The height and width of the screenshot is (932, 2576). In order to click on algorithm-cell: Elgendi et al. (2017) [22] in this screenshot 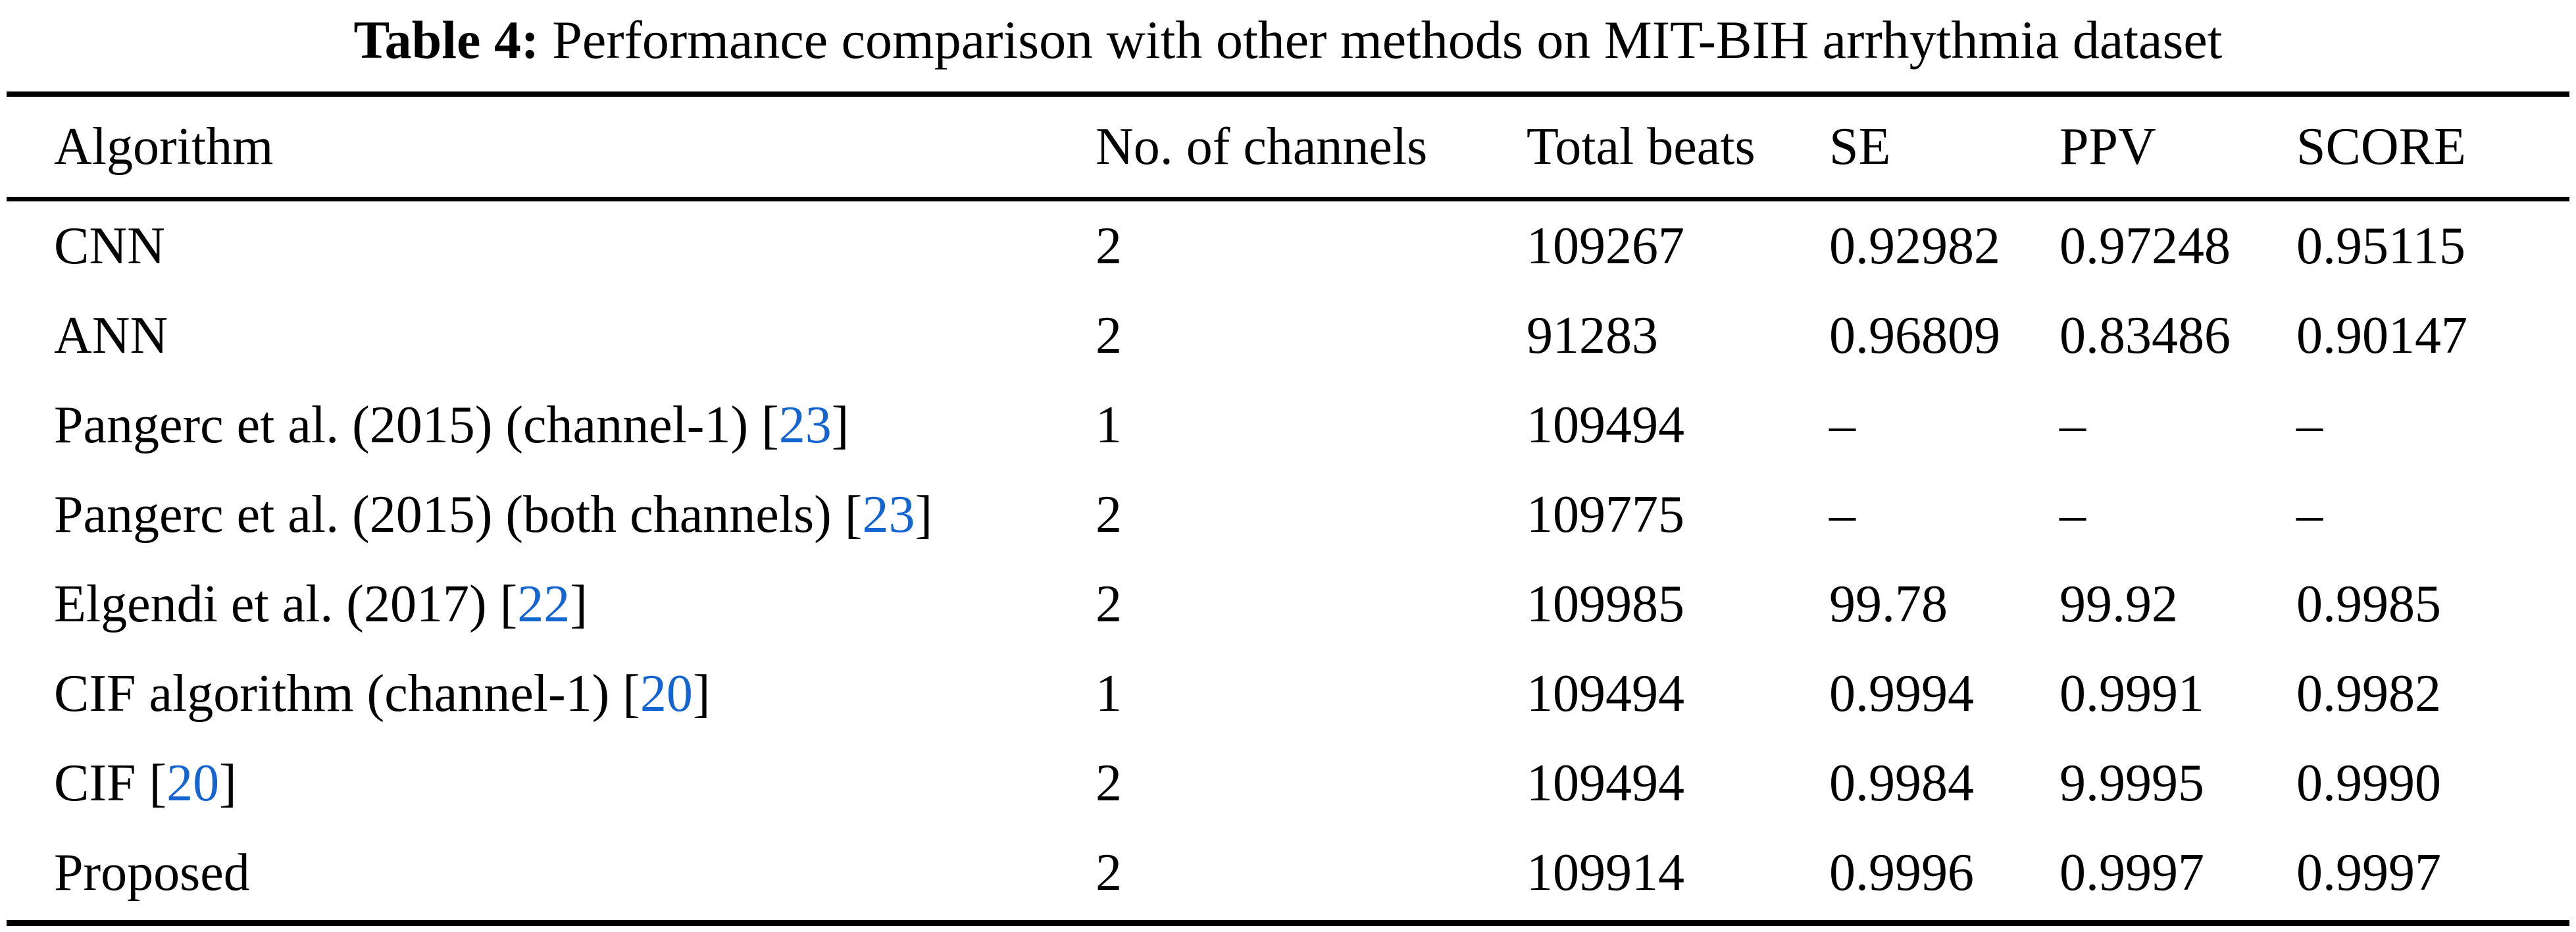, I will do `click(321, 604)`.